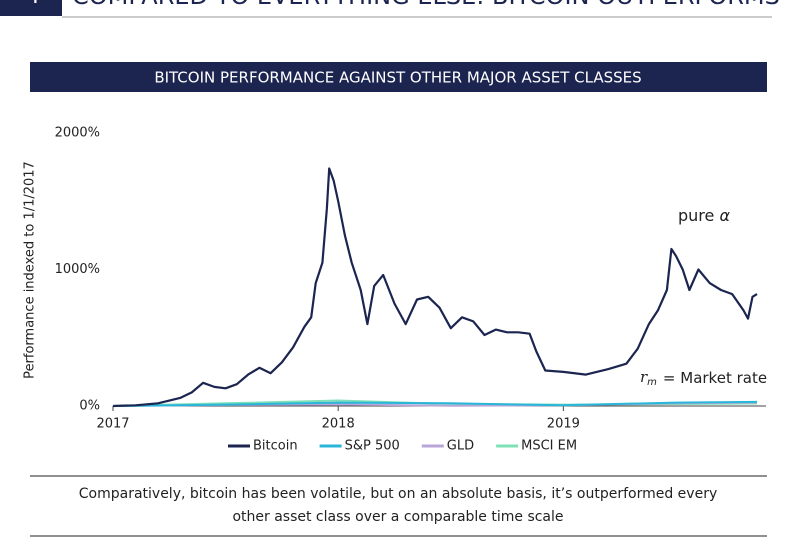 The width and height of the screenshot is (800, 544). What do you see at coordinates (704, 215) in the screenshot?
I see `annotation-alpha: pure α` at bounding box center [704, 215].